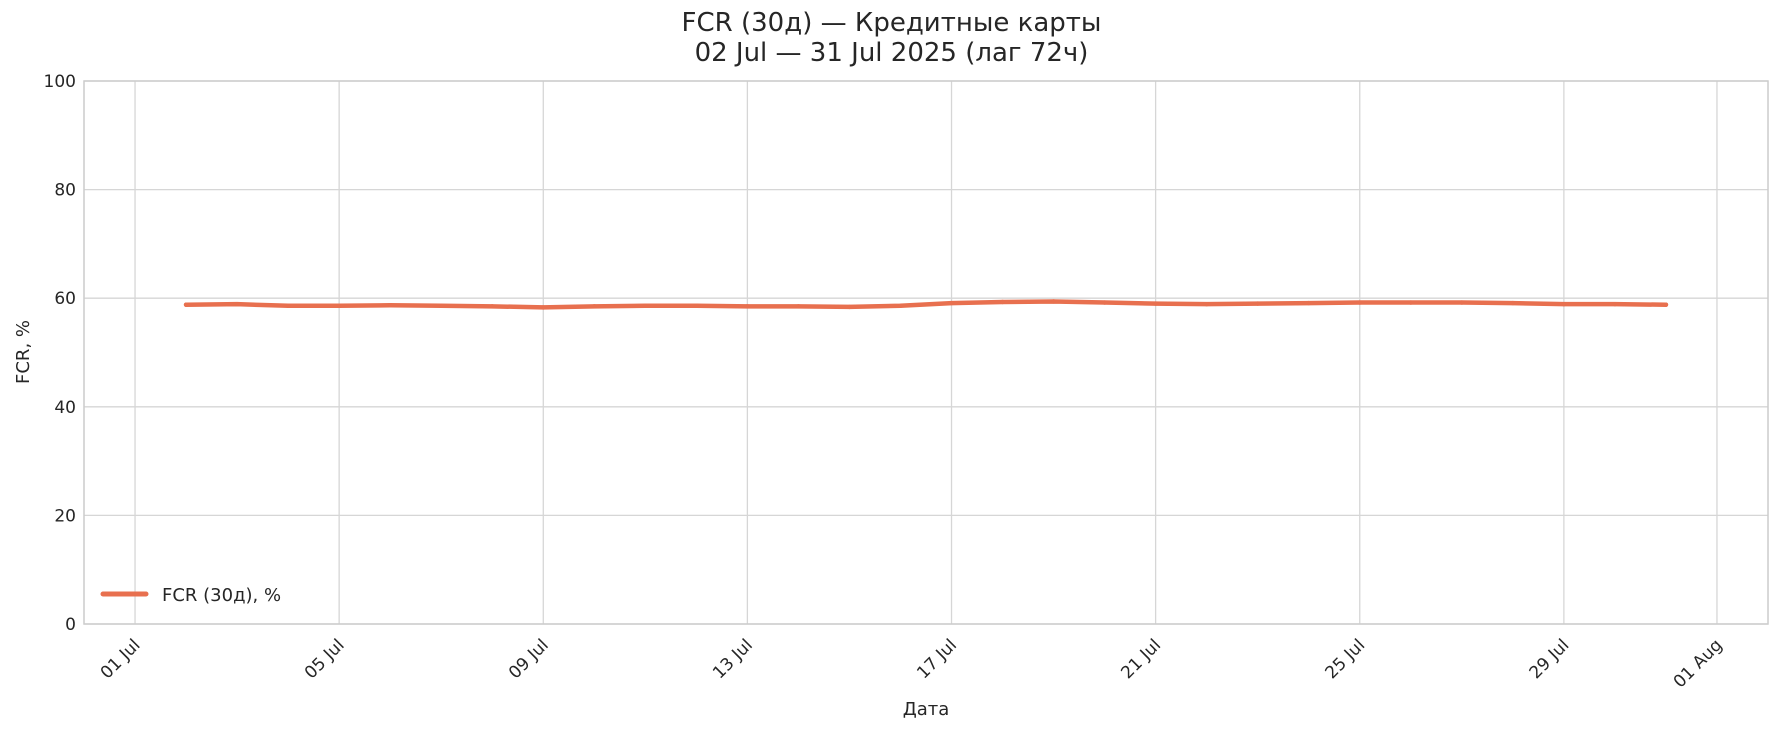  Describe the element at coordinates (23, 352) in the screenshot. I see `y-axis-label: FCR, %` at that location.